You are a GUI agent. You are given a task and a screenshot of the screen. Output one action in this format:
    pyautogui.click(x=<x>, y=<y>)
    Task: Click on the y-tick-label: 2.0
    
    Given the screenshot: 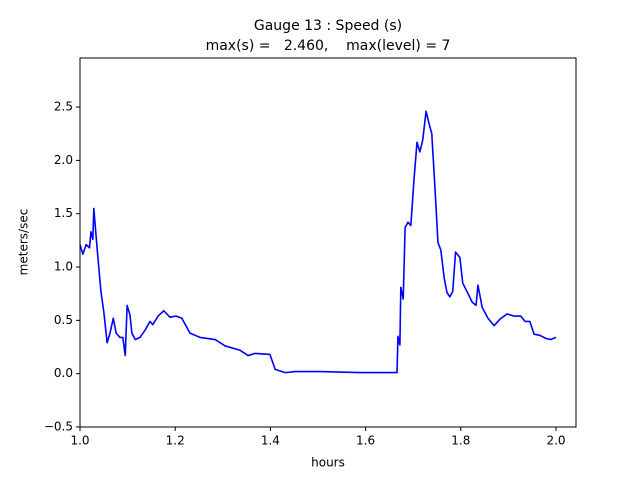 What is the action you would take?
    pyautogui.click(x=63, y=160)
    